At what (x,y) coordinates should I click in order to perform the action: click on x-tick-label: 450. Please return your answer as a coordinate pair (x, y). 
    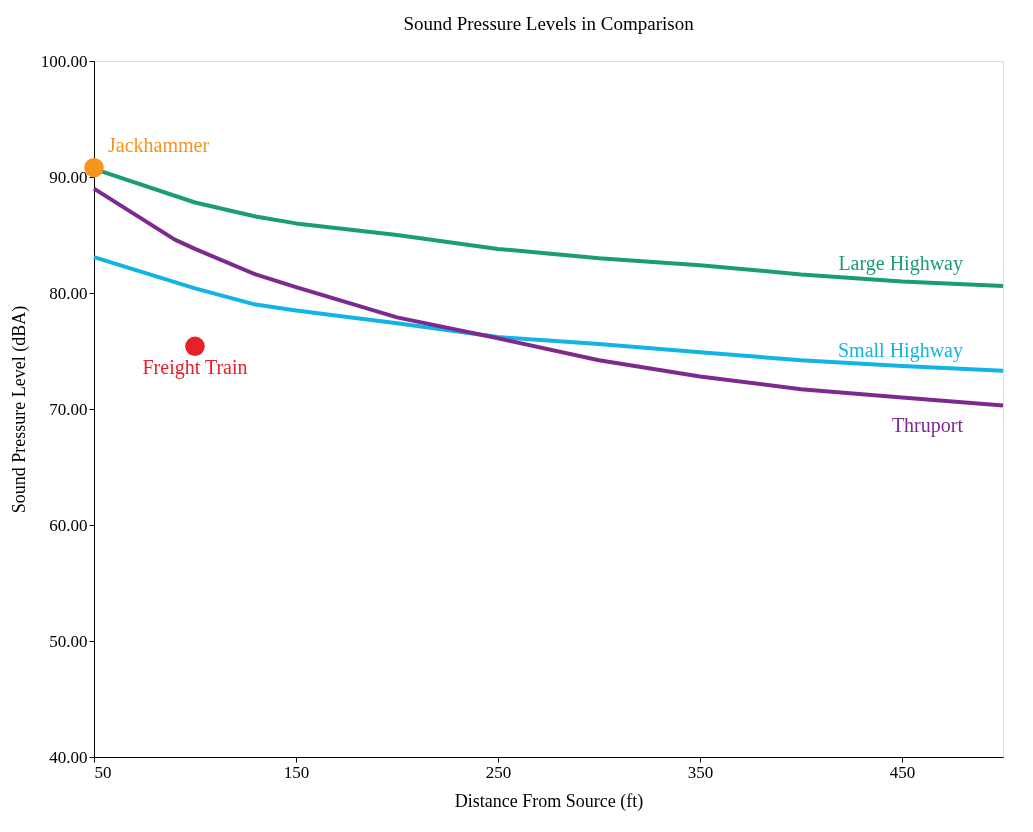
    Looking at the image, I should click on (902, 772).